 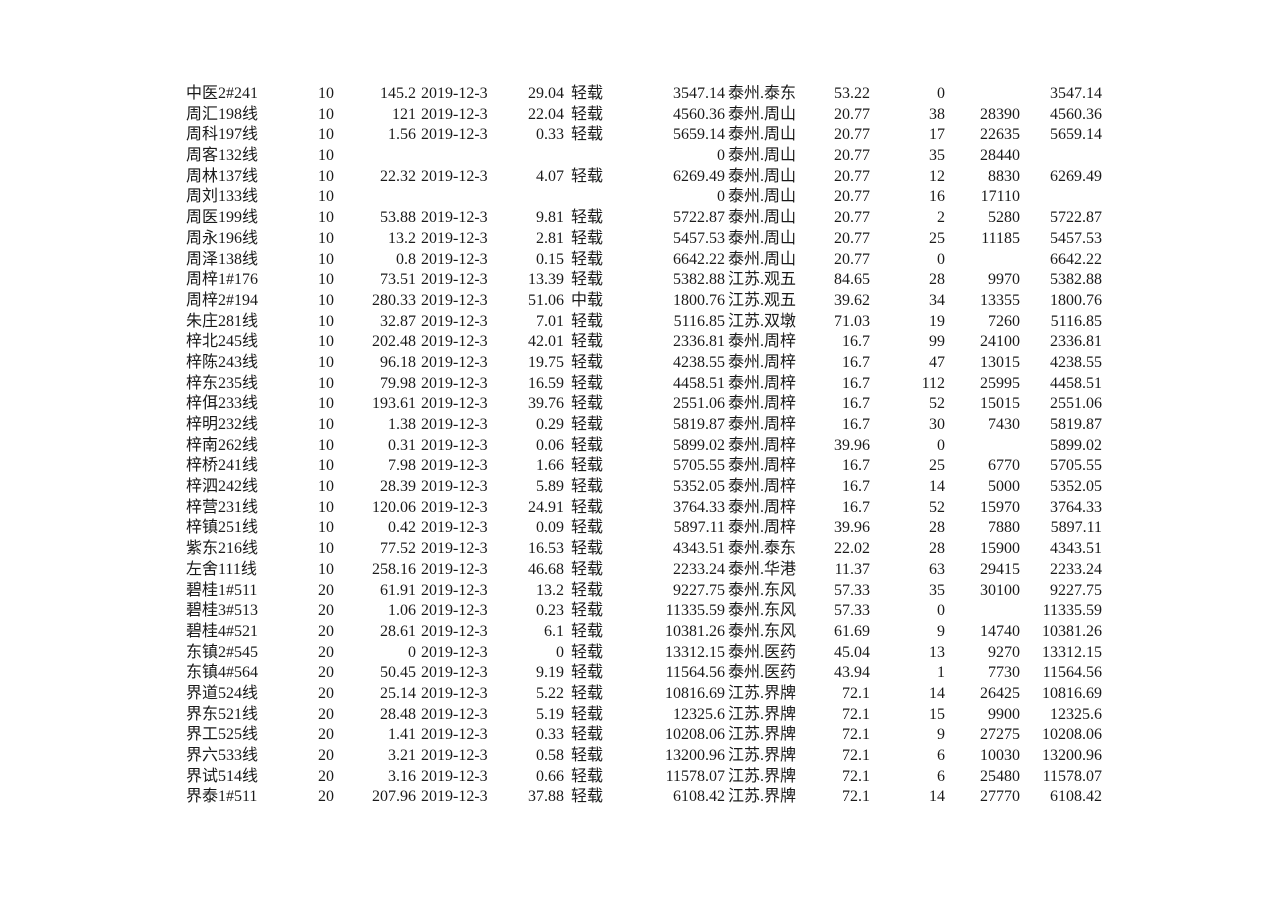 I want to click on cell: 5722.87, so click(x=1076, y=218).